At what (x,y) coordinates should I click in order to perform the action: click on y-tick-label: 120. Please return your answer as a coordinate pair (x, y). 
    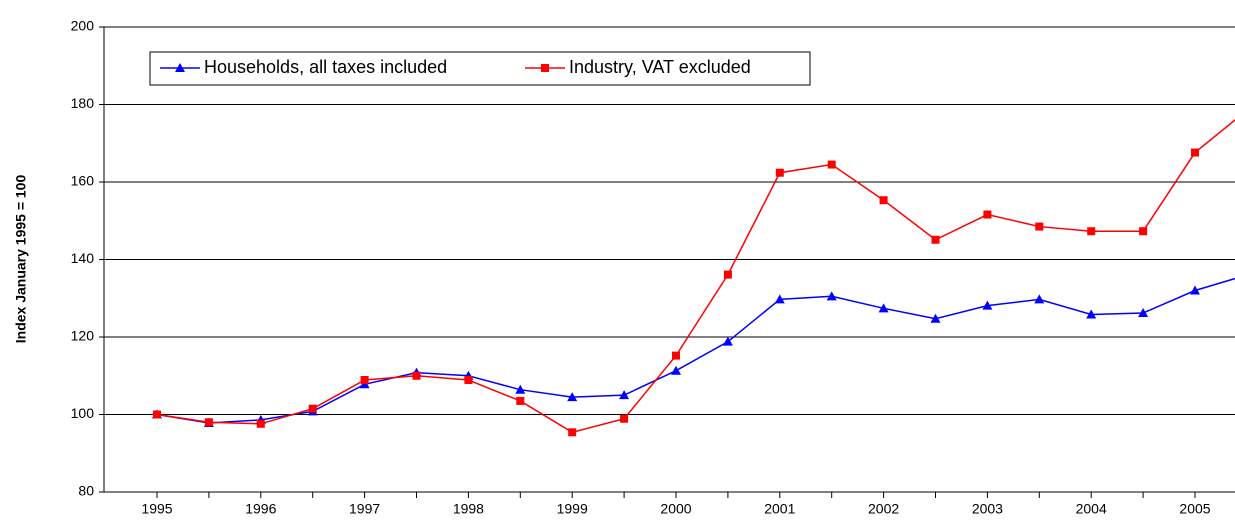
    Looking at the image, I should click on (83, 336).